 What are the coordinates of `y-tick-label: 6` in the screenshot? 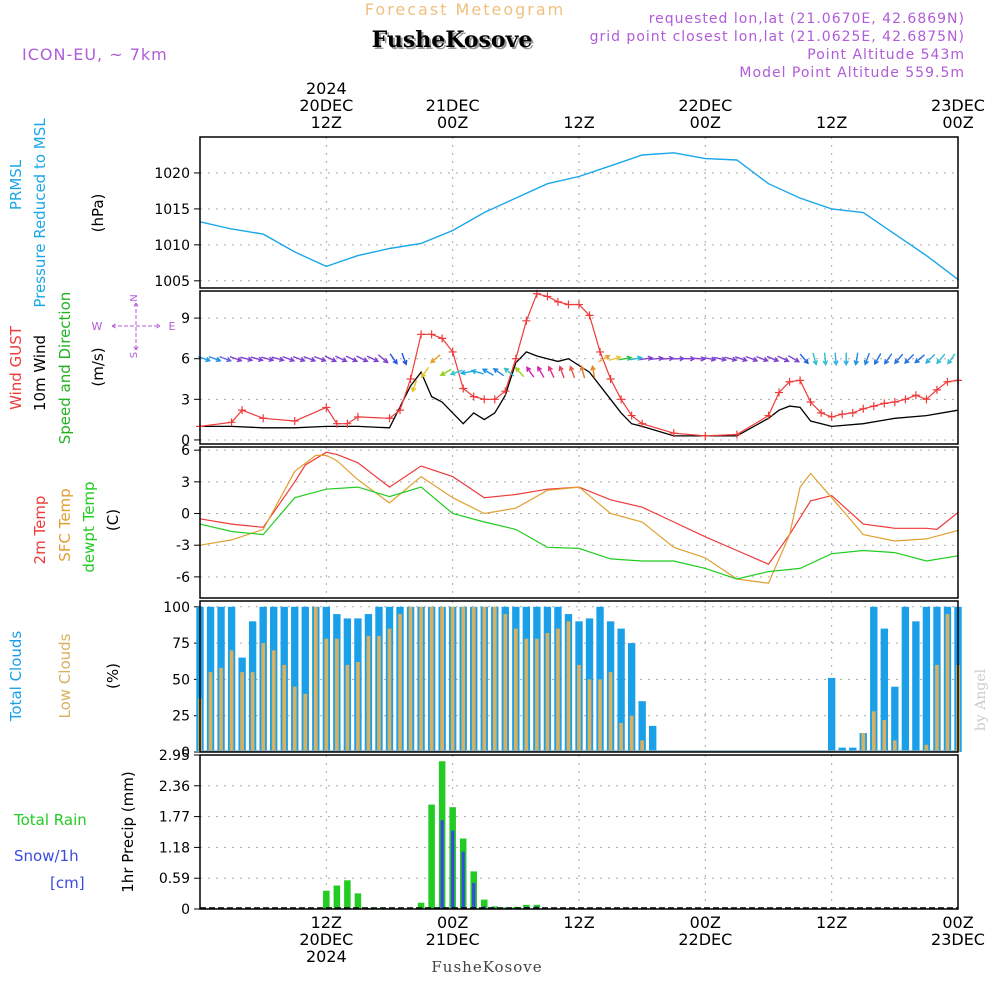 It's located at (185, 451).